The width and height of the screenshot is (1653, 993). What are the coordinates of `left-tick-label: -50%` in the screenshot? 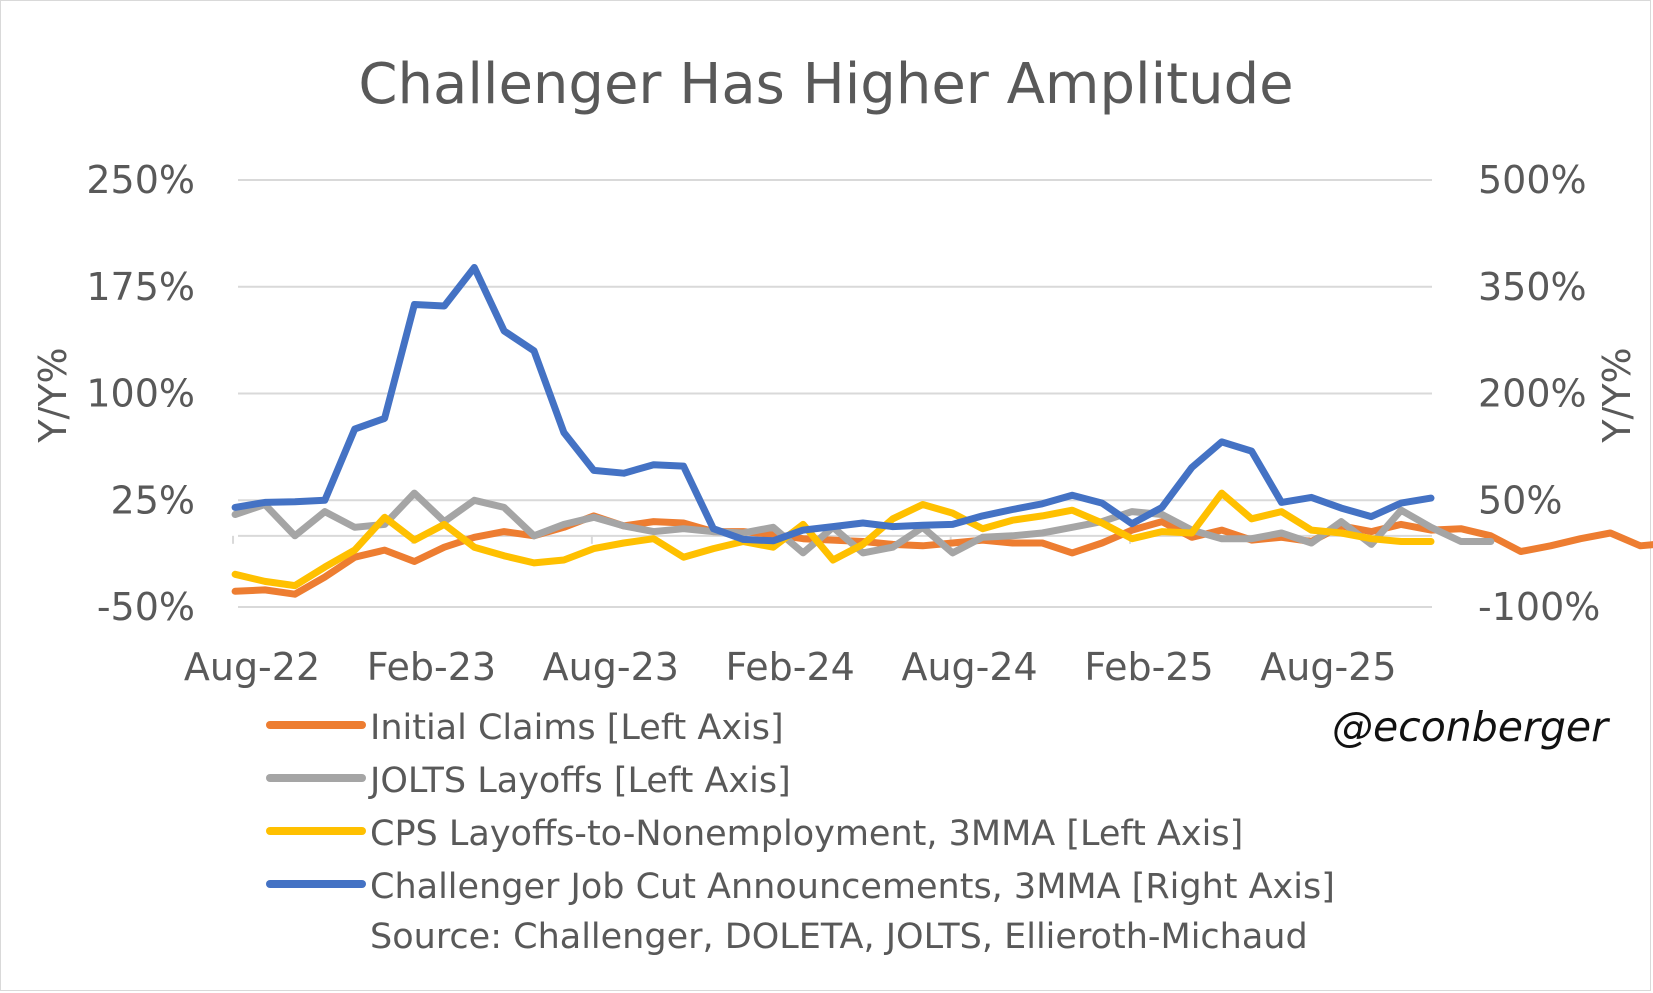 It's located at (146, 607).